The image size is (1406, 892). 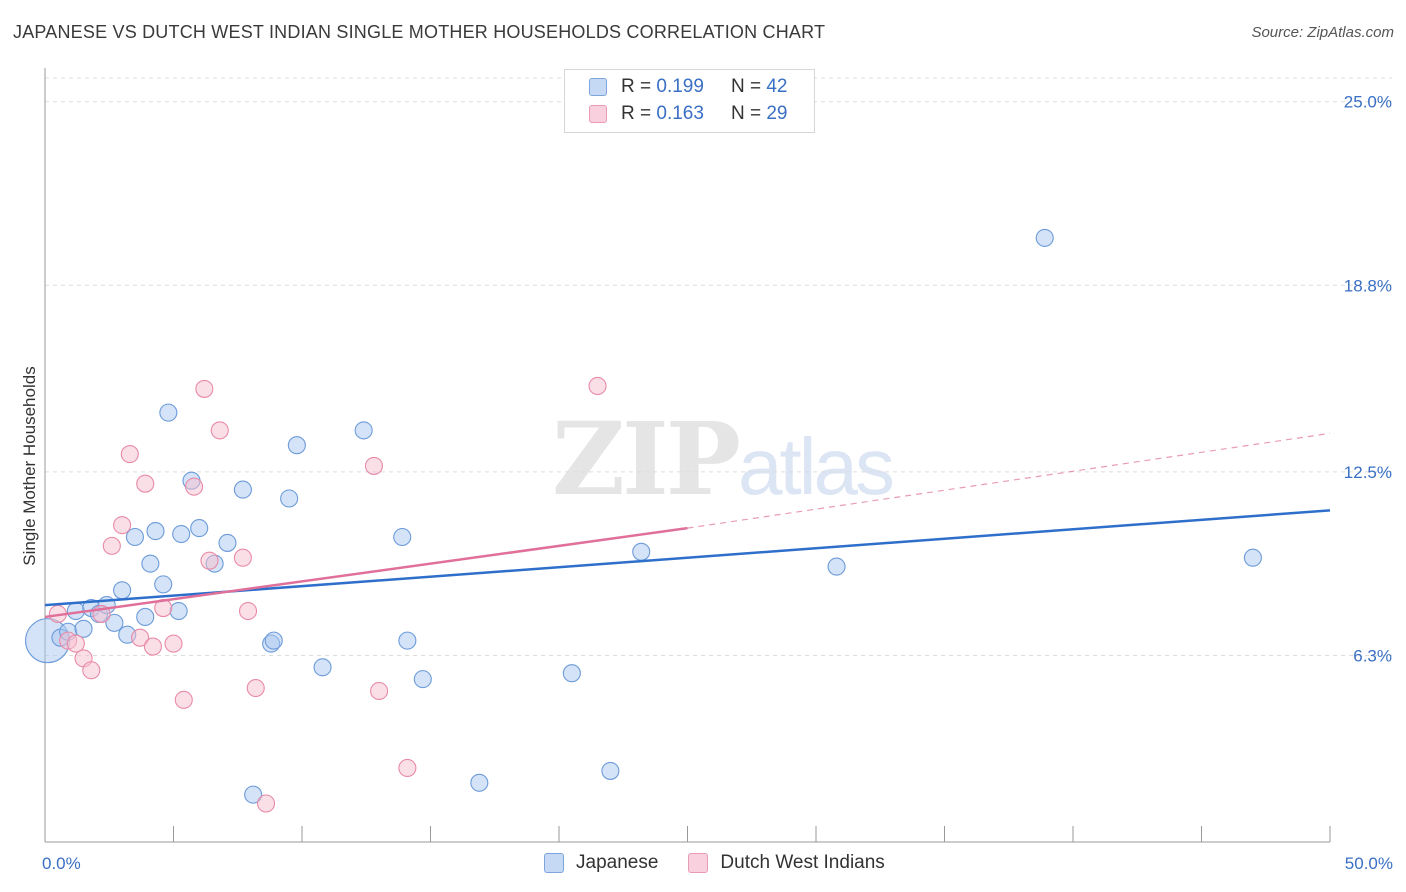 What do you see at coordinates (777, 86) in the screenshot?
I see `legend-n-value-japanese: 42` at bounding box center [777, 86].